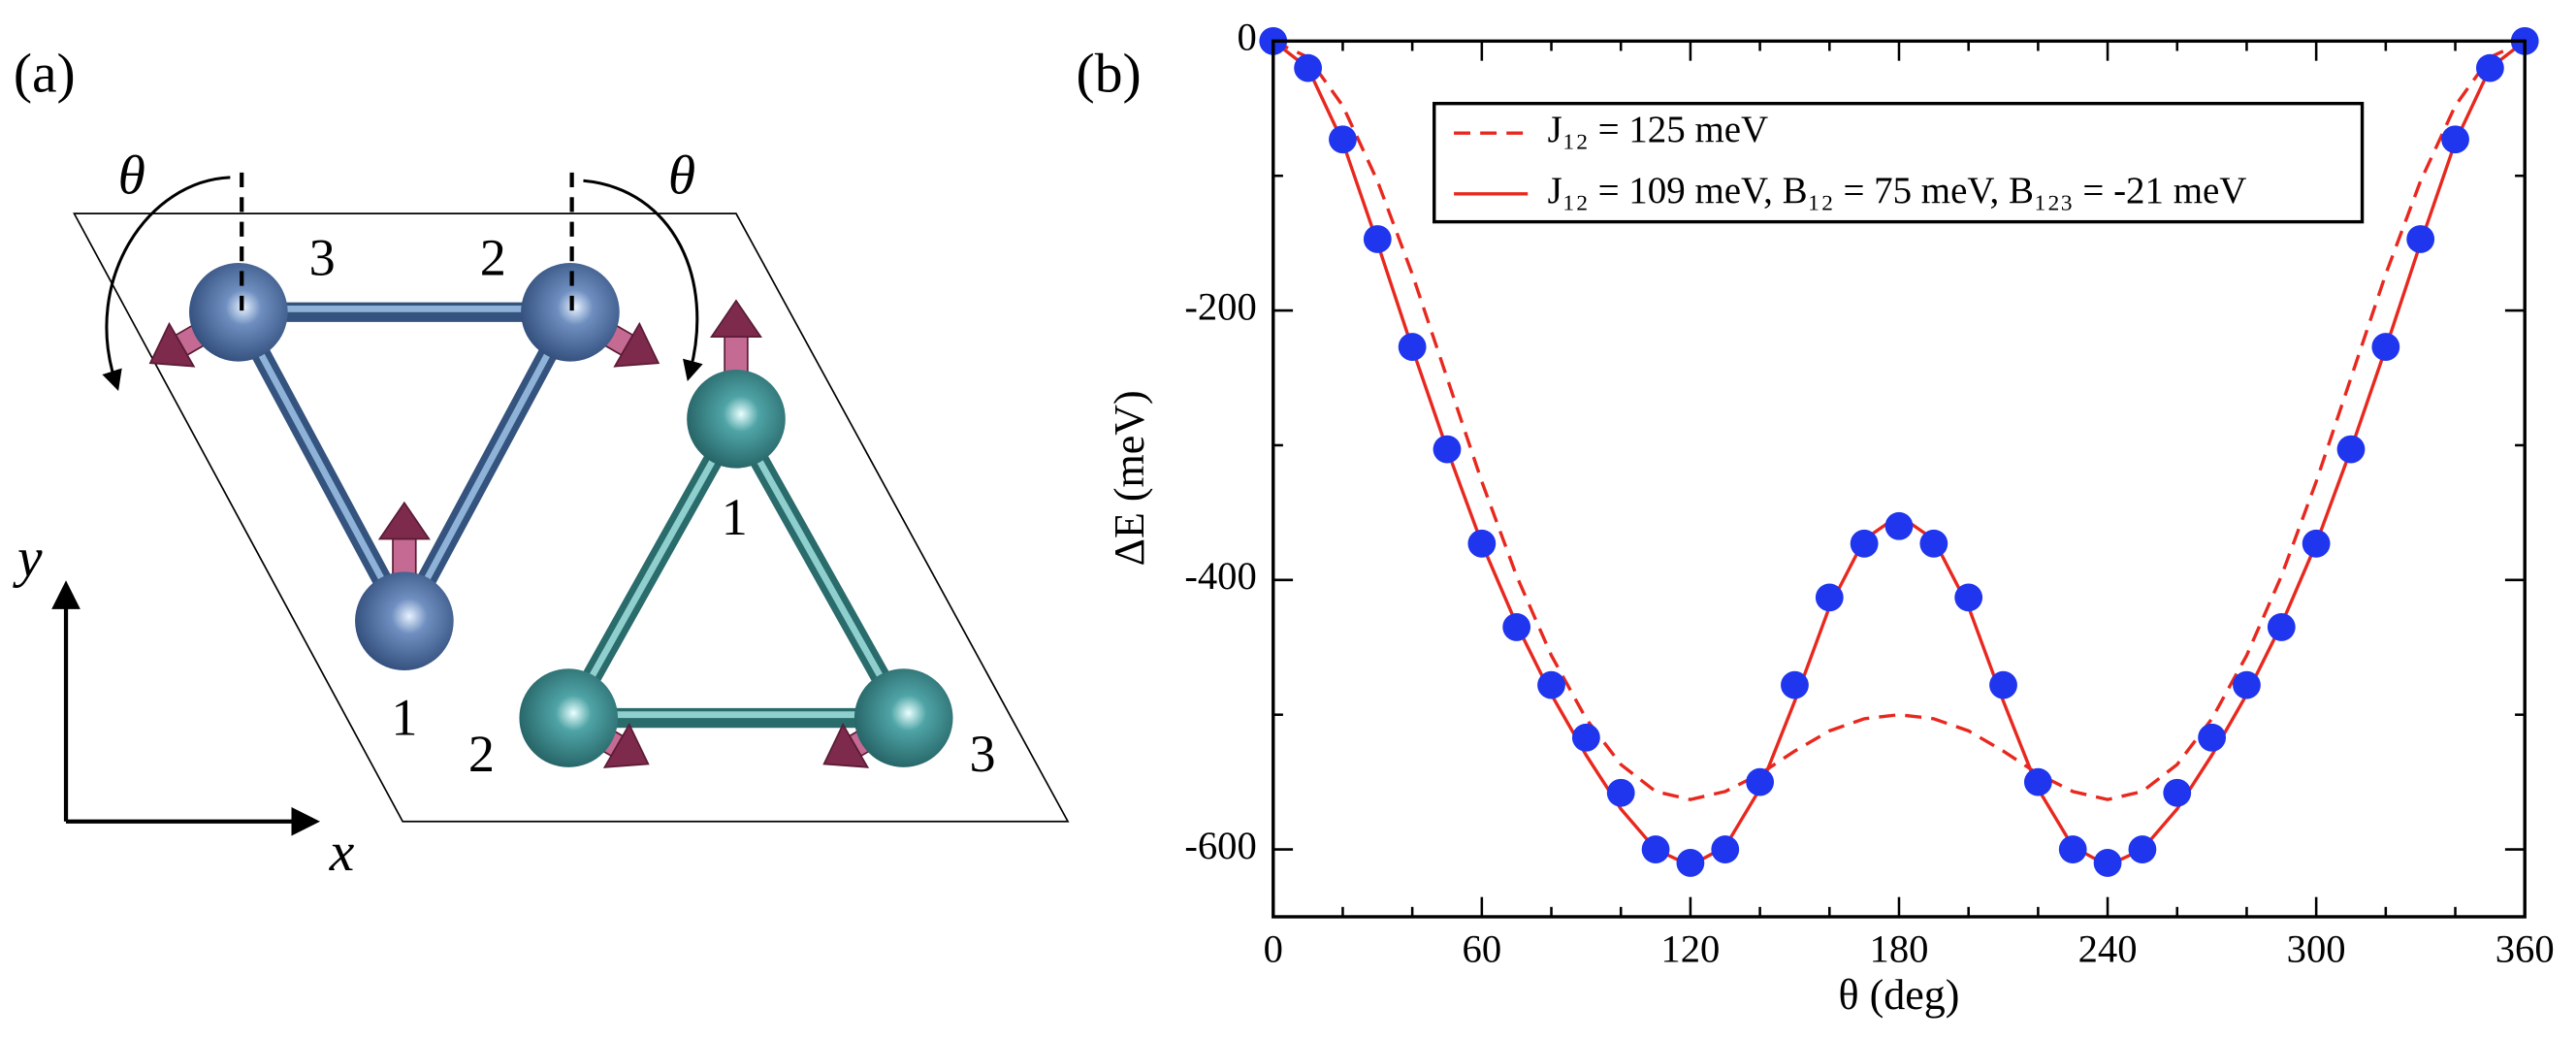 The image size is (2576, 1040). What do you see at coordinates (1220, 576) in the screenshot?
I see `y-tick-label: -400` at bounding box center [1220, 576].